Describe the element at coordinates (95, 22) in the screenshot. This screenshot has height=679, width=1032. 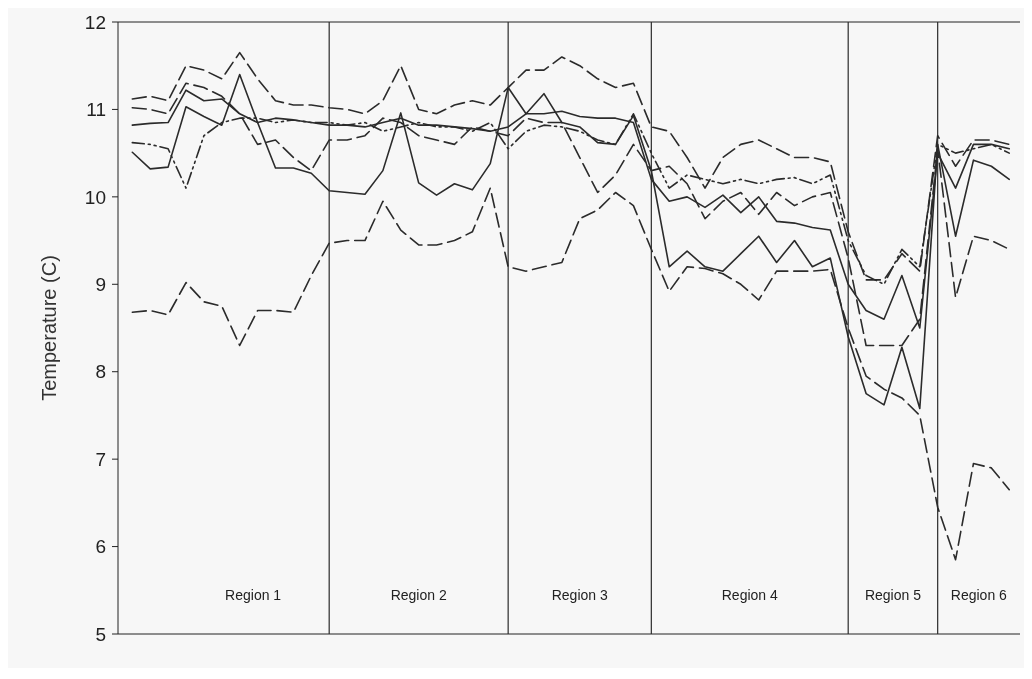
I see `y-tick-label: 12` at that location.